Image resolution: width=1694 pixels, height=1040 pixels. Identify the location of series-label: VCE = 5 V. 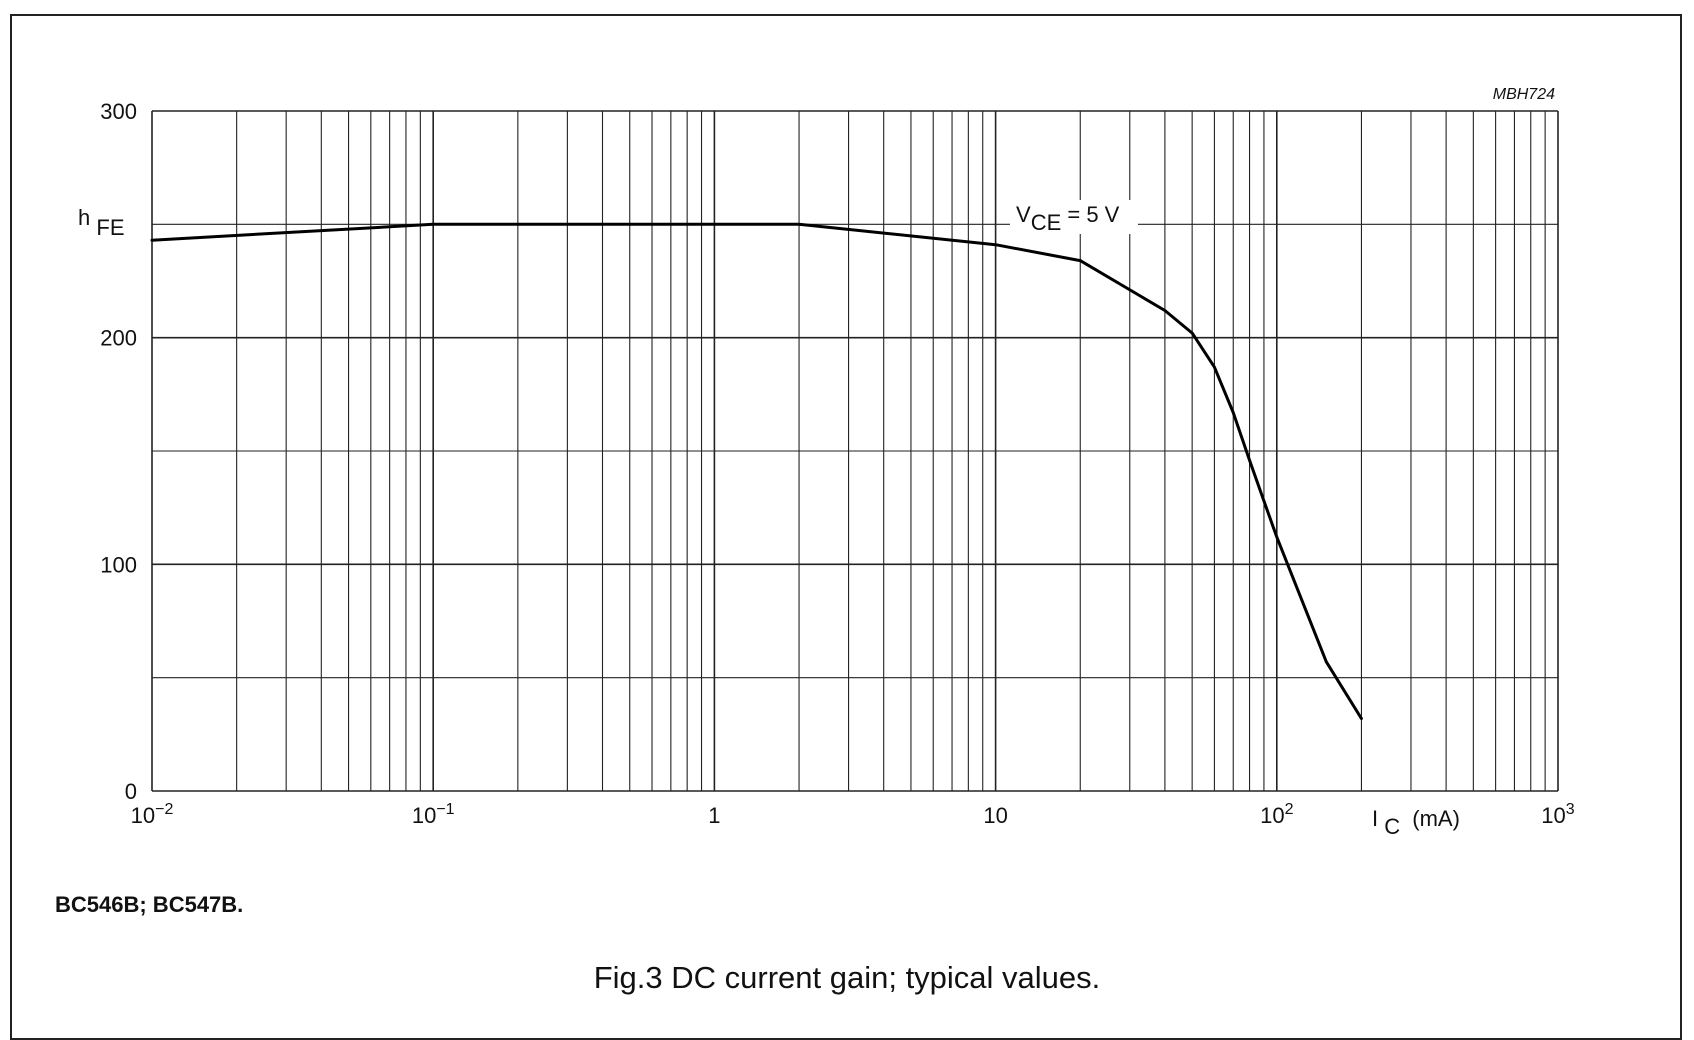
(1068, 218).